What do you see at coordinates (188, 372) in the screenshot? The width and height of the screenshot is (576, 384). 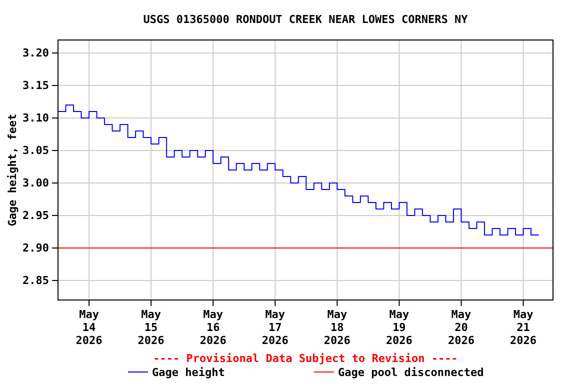 I see `legend-label: Gage height` at bounding box center [188, 372].